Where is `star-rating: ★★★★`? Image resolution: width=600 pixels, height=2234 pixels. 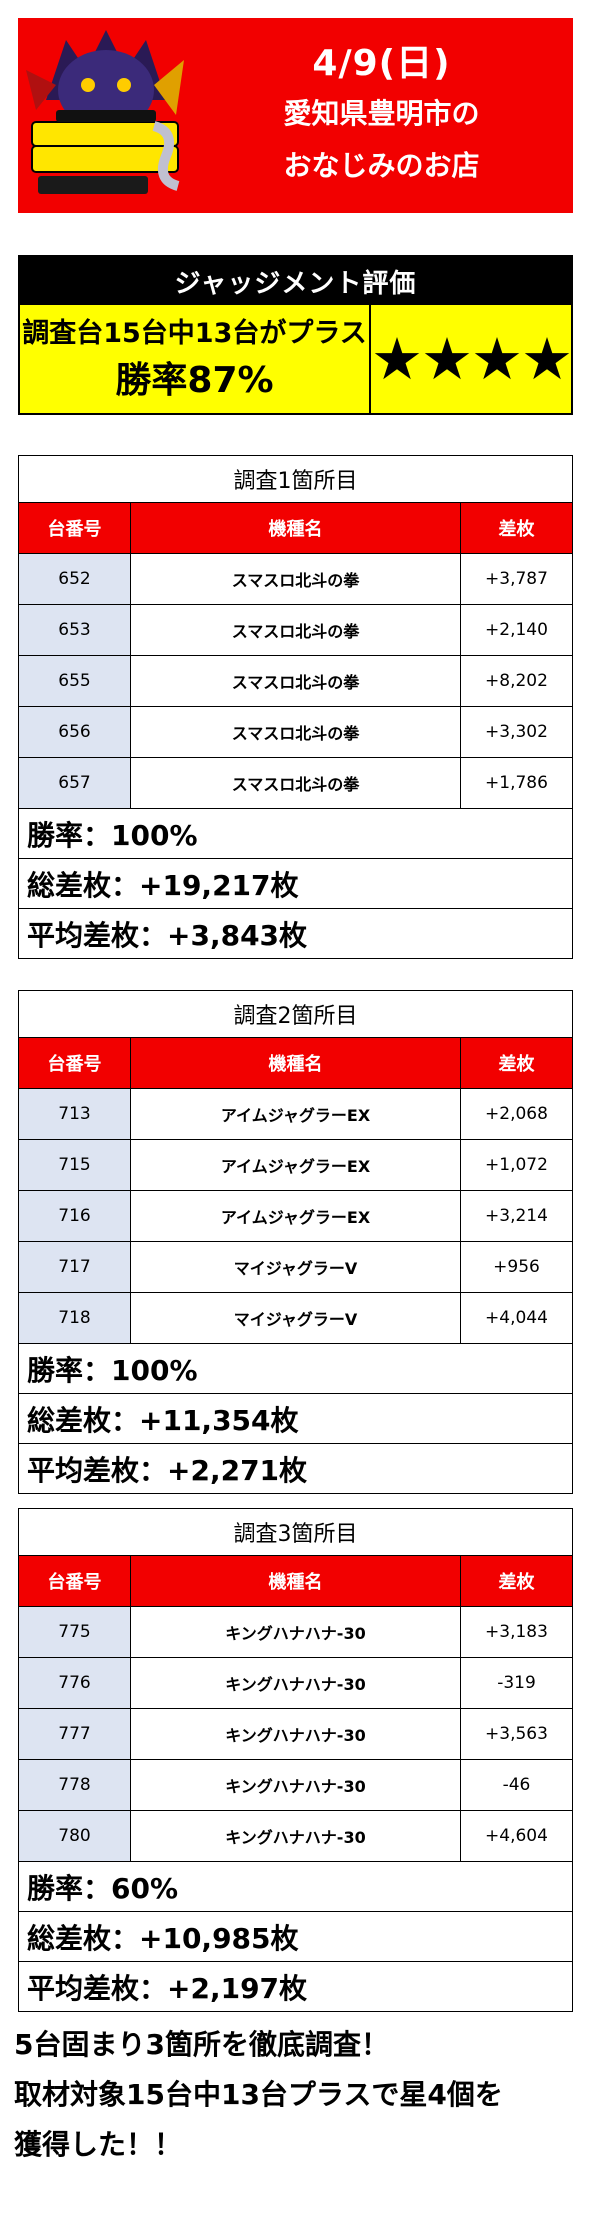
star-rating: ★★★★ is located at coordinates (472, 359).